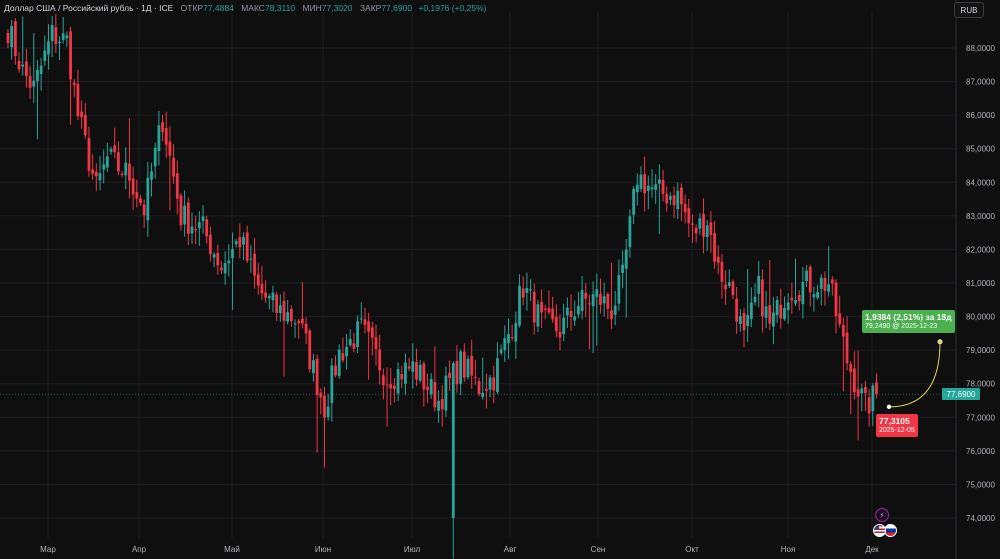 This screenshot has height=559, width=1000. I want to click on currency-button: RUB, so click(969, 10).